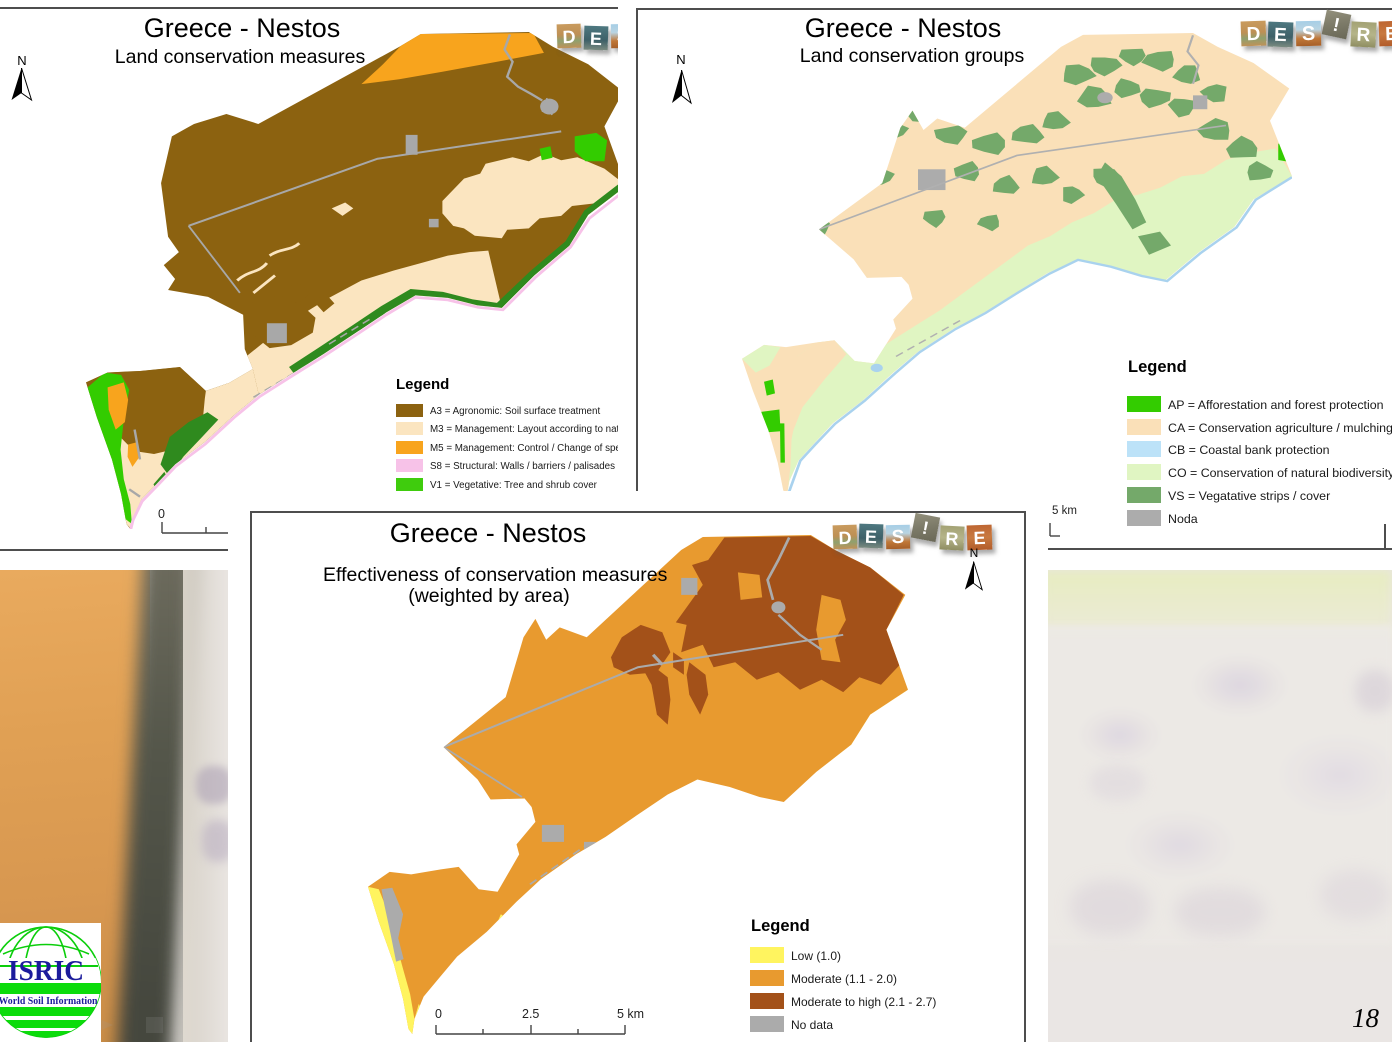  I want to click on svg-text: World Soil Information, so click(49, 1001).